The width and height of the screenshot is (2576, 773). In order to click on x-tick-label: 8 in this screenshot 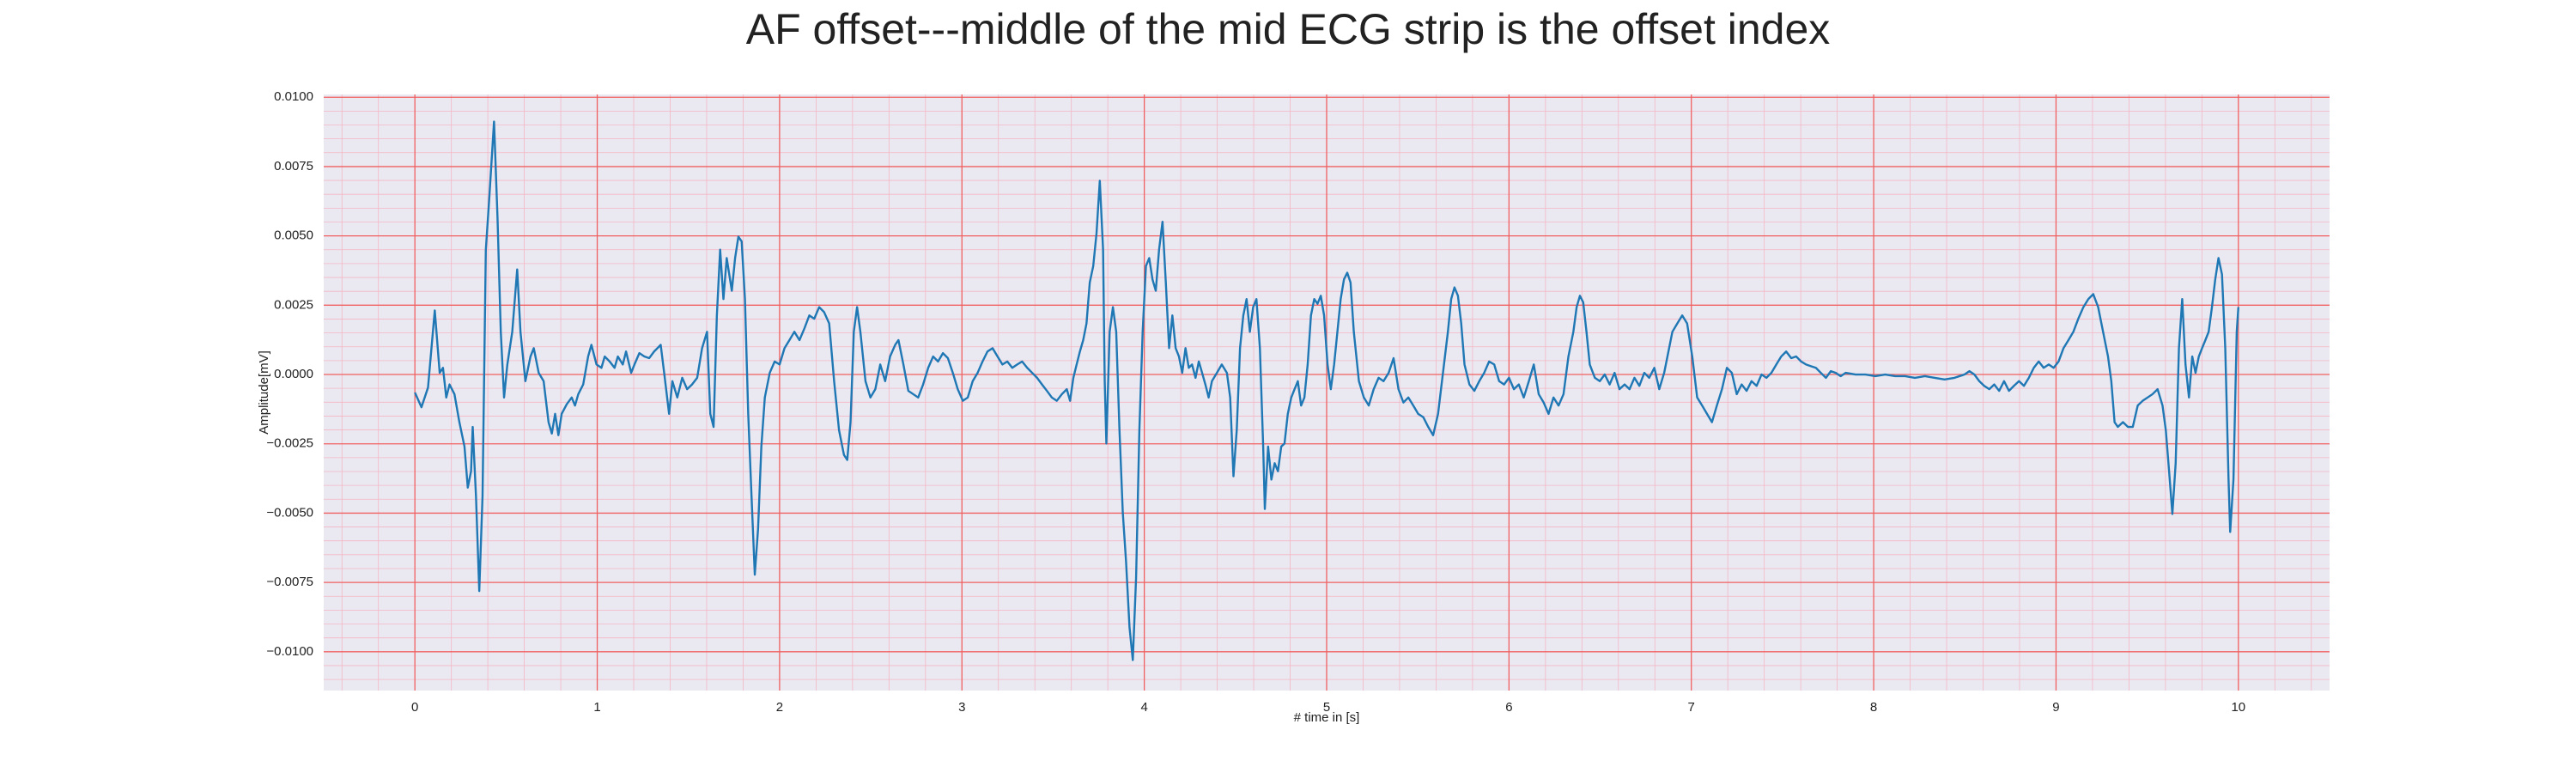, I will do `click(1873, 707)`.